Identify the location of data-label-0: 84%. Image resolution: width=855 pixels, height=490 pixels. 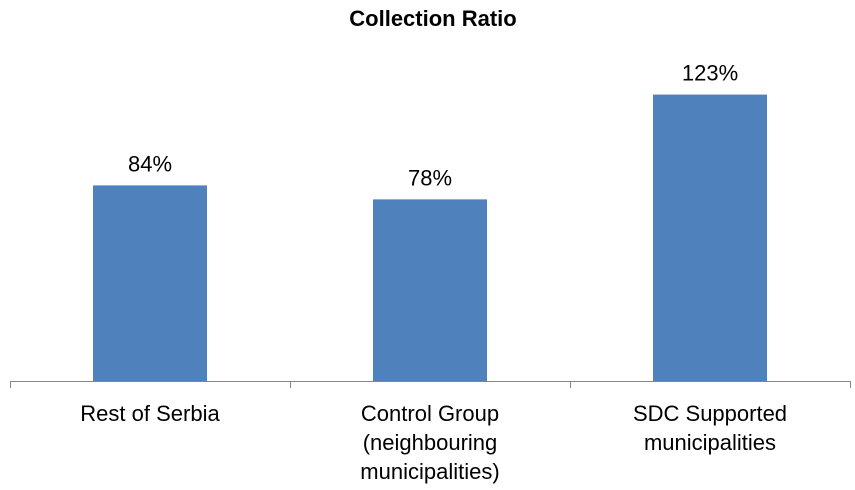
(150, 163).